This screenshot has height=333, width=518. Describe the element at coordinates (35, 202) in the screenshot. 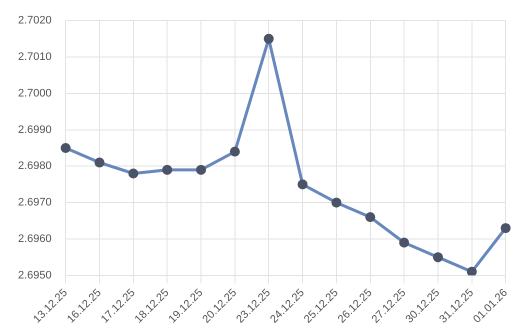

I see `y-tick-label: 2.6970` at that location.